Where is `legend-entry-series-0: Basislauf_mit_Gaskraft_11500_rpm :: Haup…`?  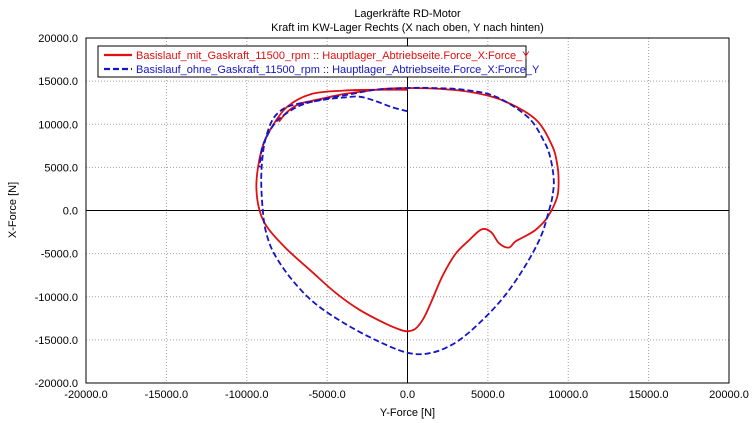
legend-entry-series-0: Basislauf_mit_Gaskraft_11500_rpm :: Haup… is located at coordinates (333, 56).